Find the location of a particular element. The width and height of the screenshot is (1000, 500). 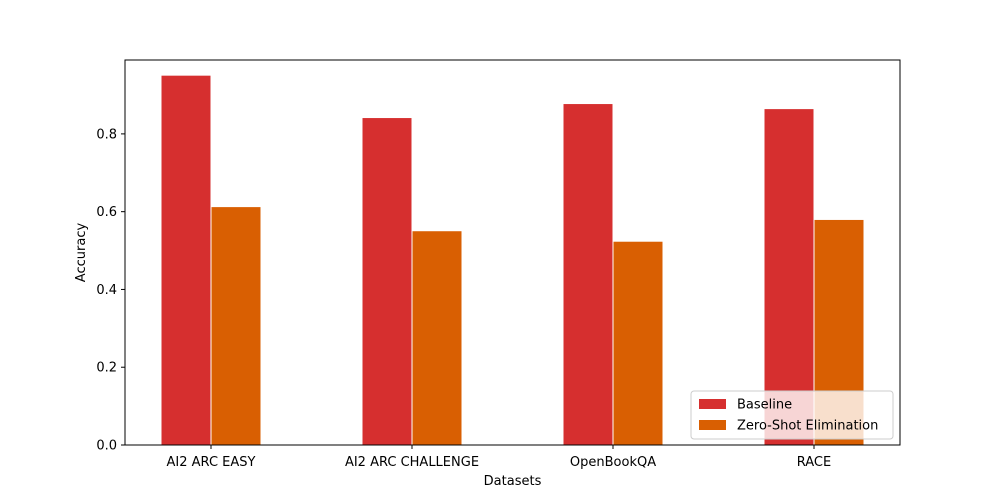

legend-label-0: Baseline is located at coordinates (764, 405).